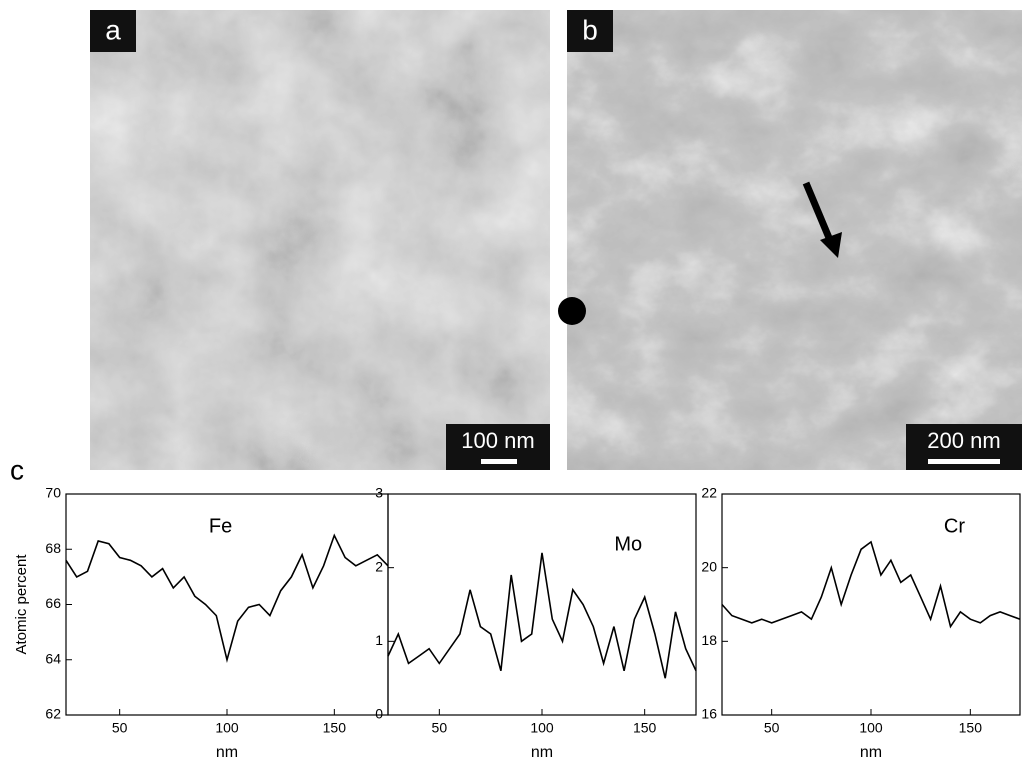 The height and width of the screenshot is (772, 1022). Describe the element at coordinates (709, 714) in the screenshot. I see `y-tick-label: 16` at that location.